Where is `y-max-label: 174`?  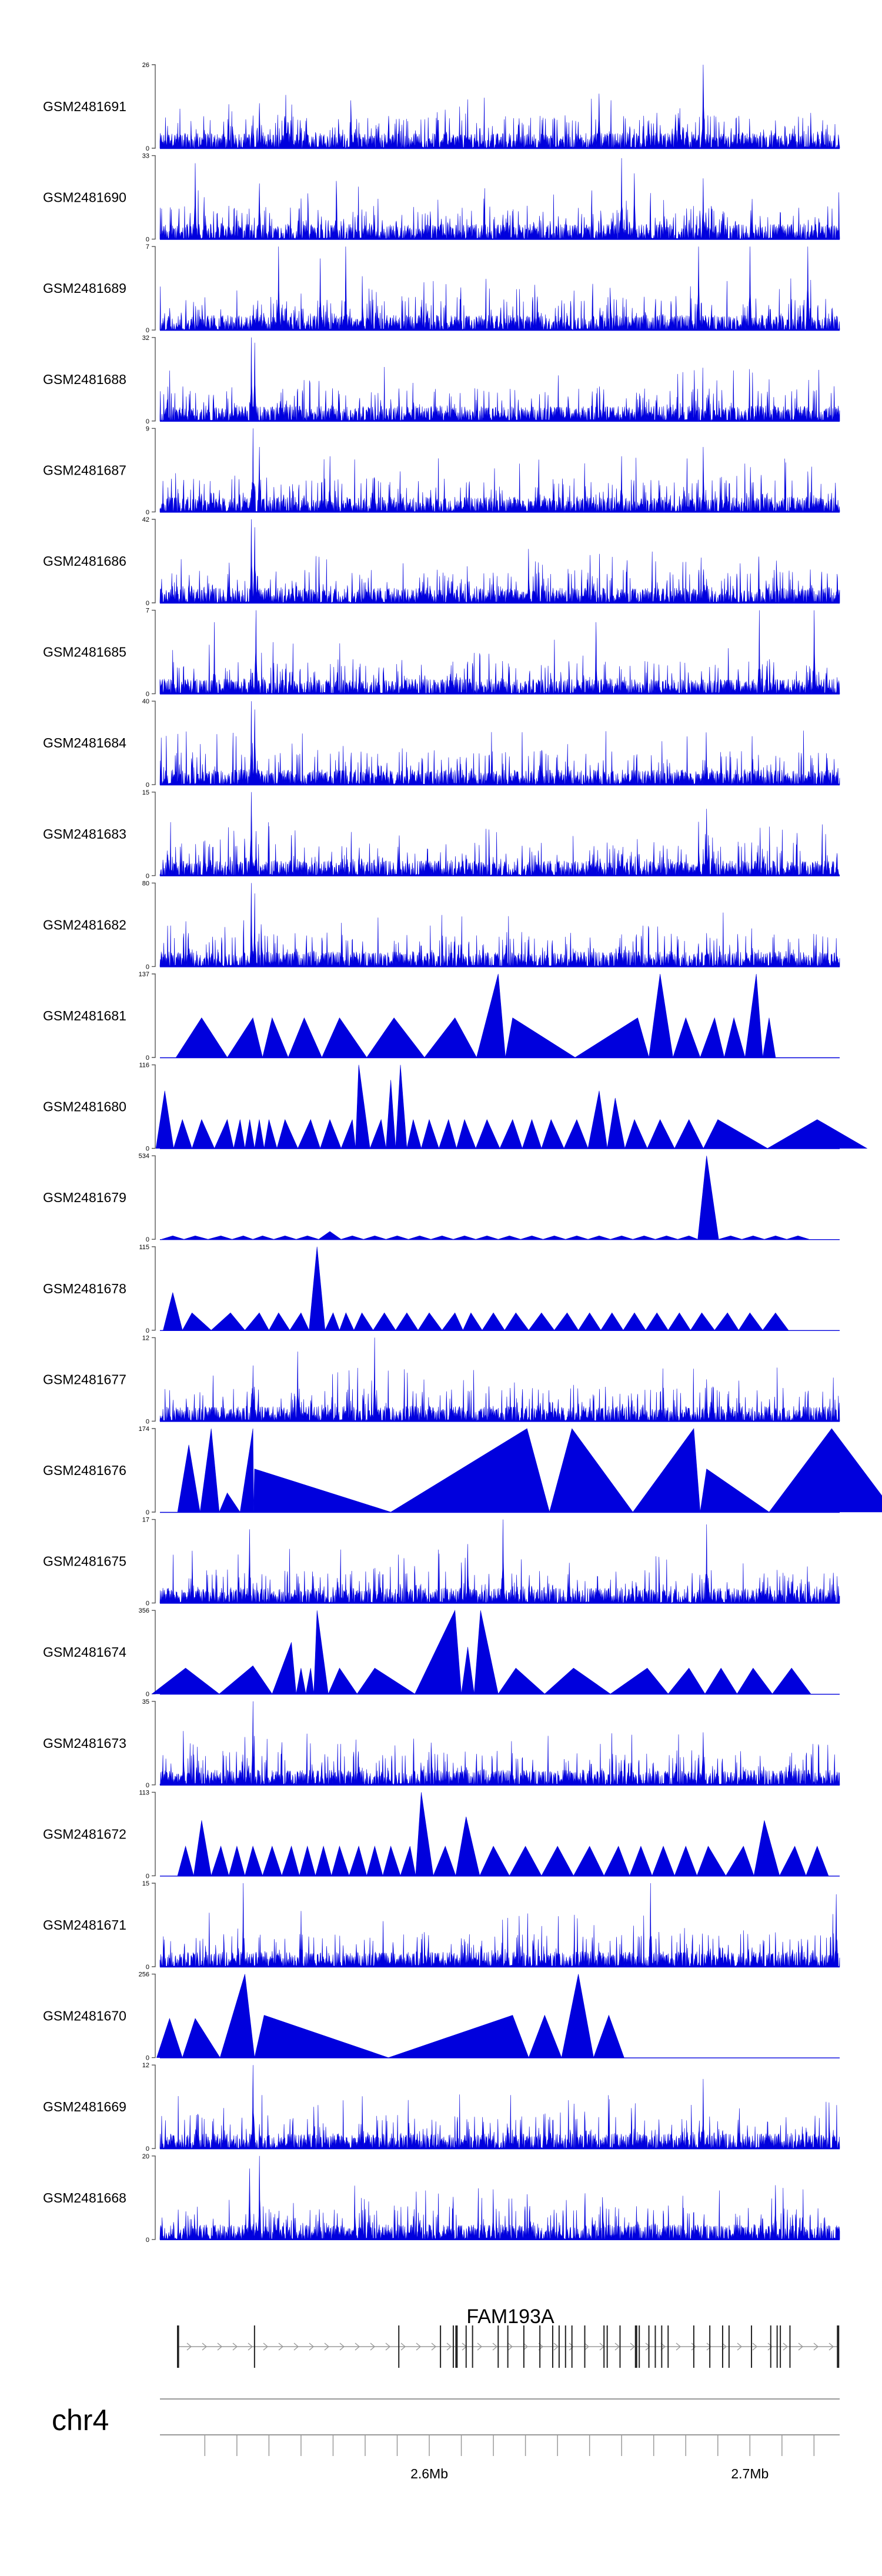
y-max-label: 174 is located at coordinates (144, 1429).